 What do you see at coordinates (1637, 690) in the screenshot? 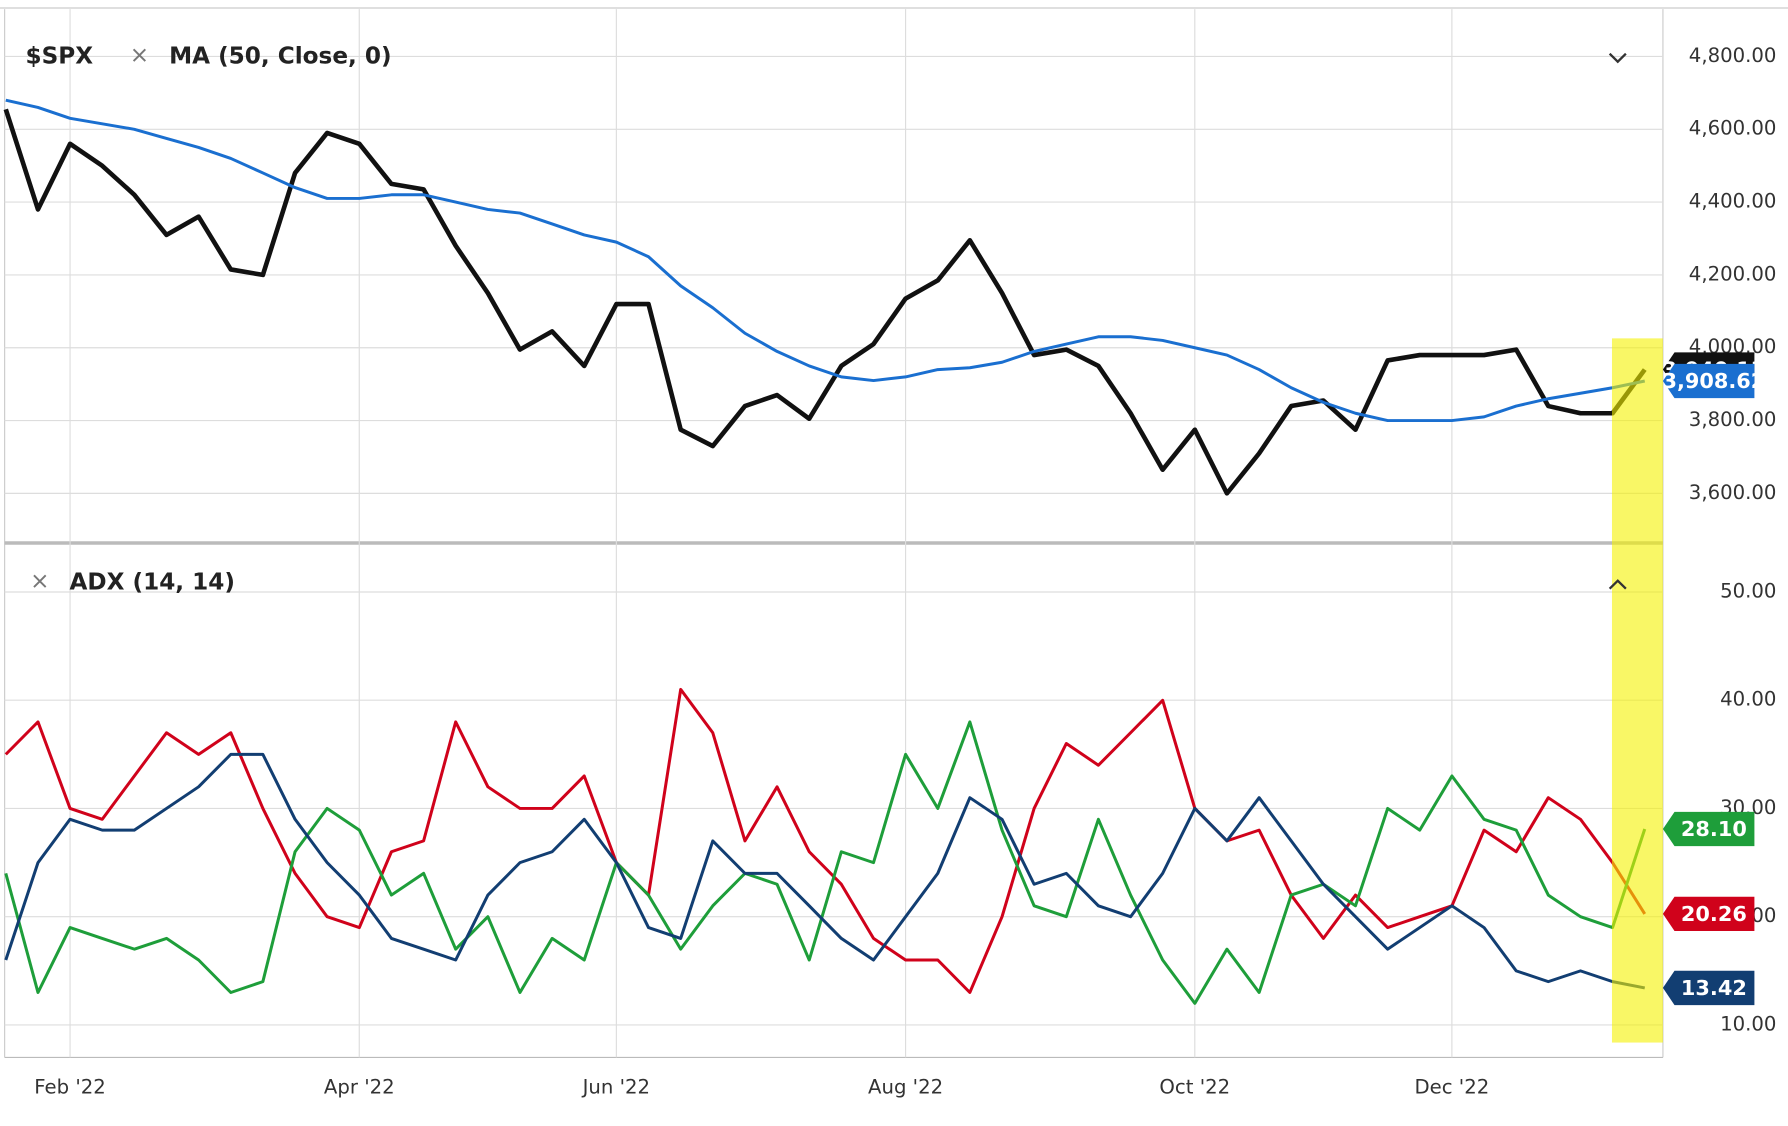
I see `highlight-band` at bounding box center [1637, 690].